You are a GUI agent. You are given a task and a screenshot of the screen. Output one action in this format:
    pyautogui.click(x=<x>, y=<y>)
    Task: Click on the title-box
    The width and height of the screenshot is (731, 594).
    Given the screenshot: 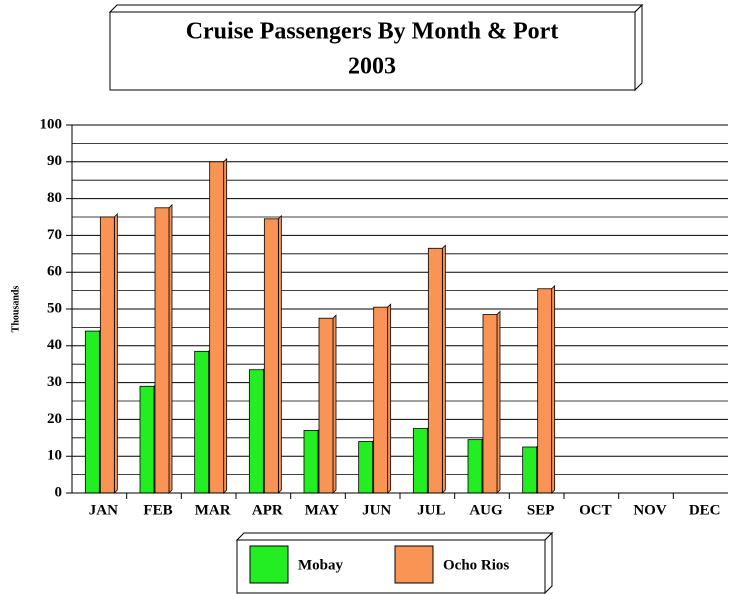 What is the action you would take?
    pyautogui.click(x=376, y=47)
    